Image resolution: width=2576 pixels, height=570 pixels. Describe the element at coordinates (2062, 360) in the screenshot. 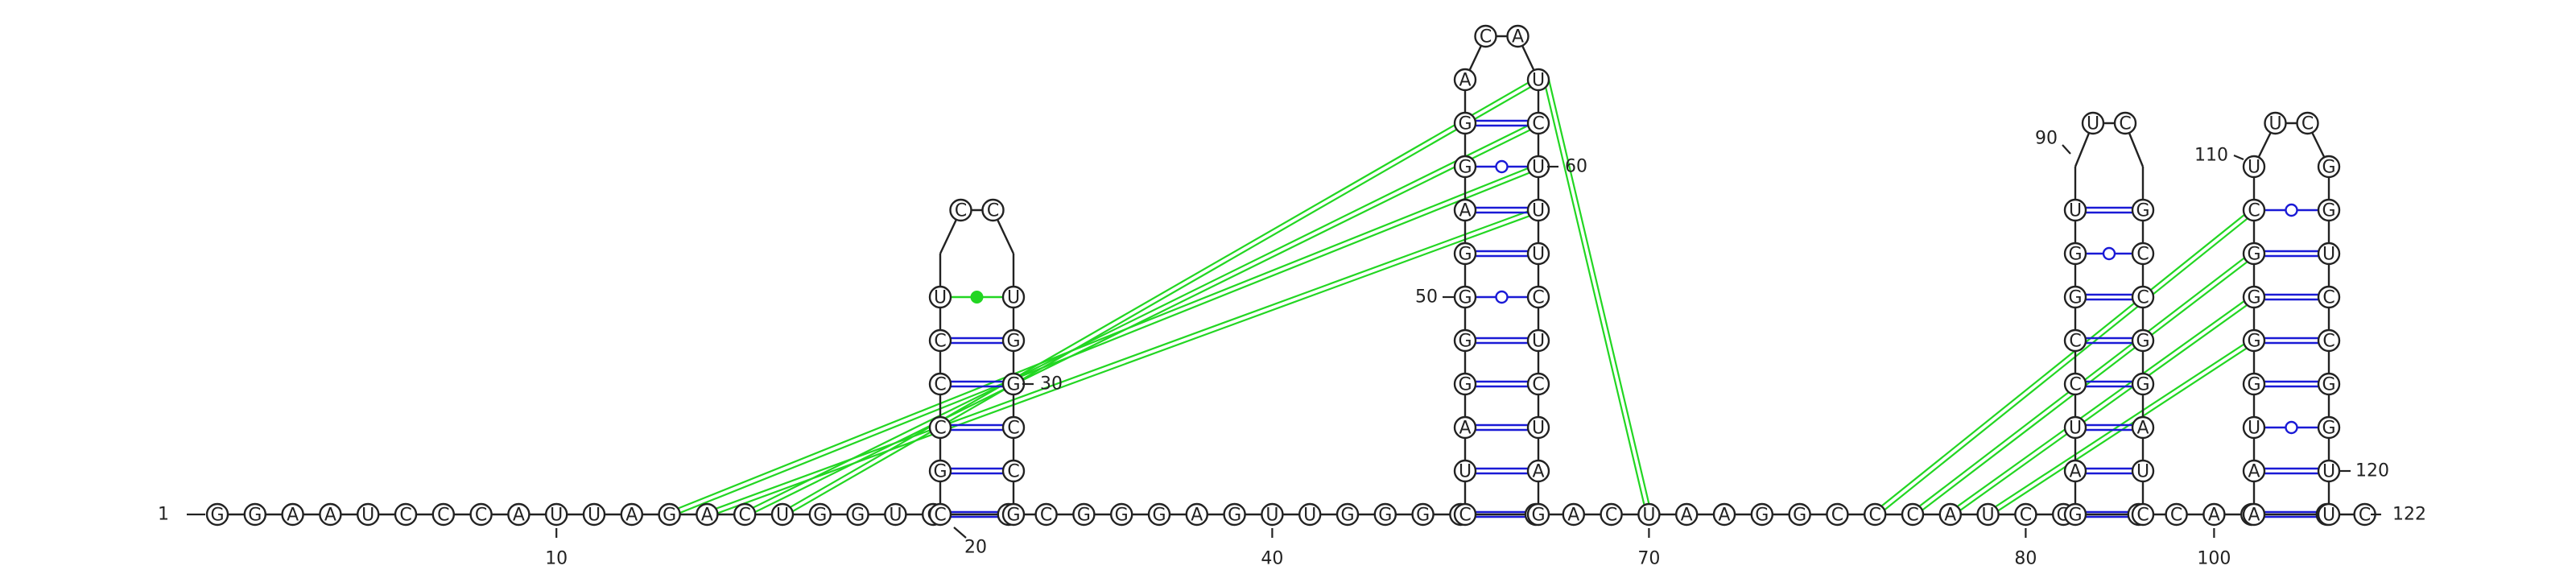

I see `pseudoknot-pair` at that location.